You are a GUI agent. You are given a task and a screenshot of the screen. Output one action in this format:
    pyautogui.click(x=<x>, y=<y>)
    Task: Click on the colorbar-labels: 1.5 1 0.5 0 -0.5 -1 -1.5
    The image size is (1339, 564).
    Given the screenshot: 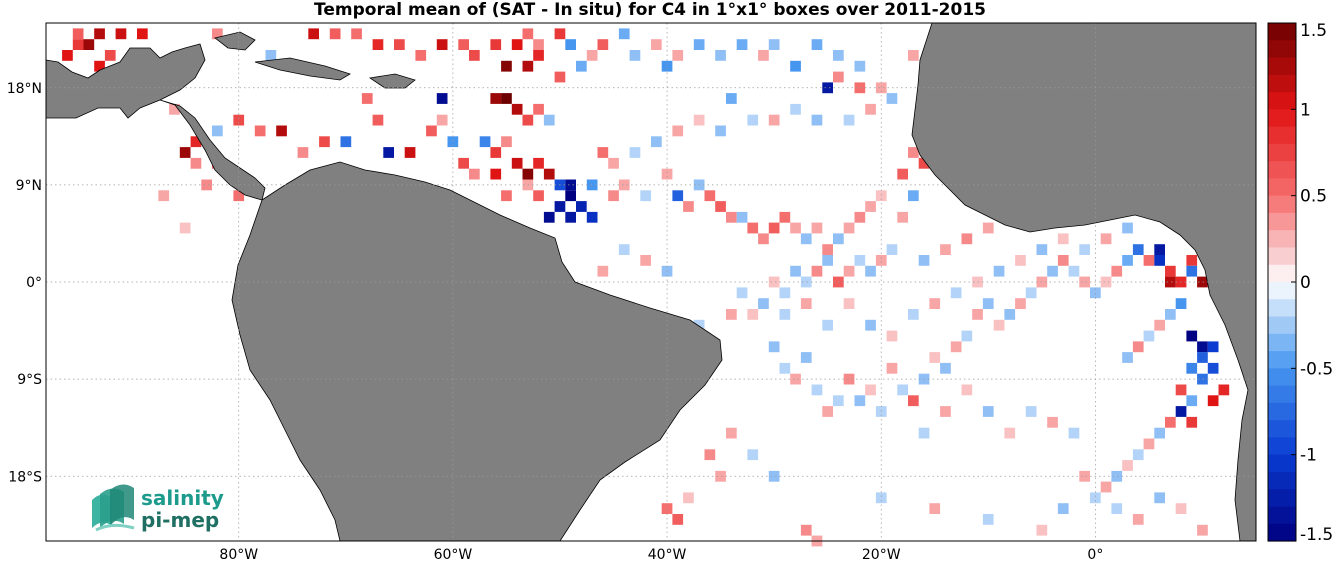 What is the action you would take?
    pyautogui.click(x=1312, y=283)
    